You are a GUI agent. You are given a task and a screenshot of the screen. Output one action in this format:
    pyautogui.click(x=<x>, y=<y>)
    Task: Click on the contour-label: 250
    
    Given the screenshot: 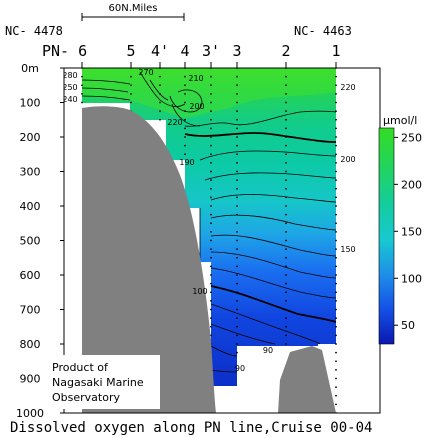 What is the action you would take?
    pyautogui.click(x=69, y=87)
    